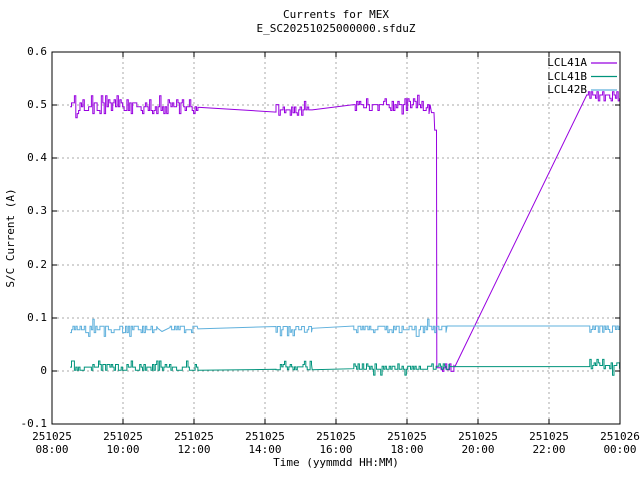 This screenshot has width=640, height=480. I want to click on y-tick-label-0.6: 0.6, so click(37, 51).